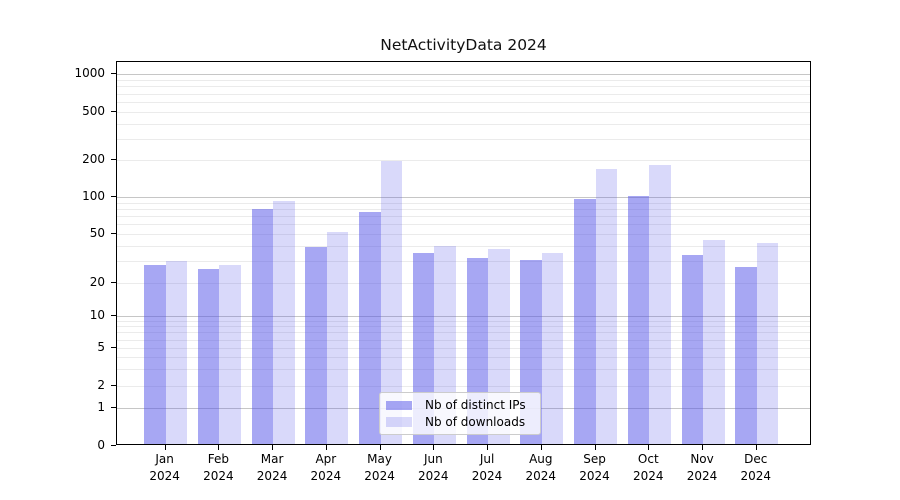 The height and width of the screenshot is (500, 900). Describe the element at coordinates (93, 196) in the screenshot. I see `y-tick-label: 100` at that location.